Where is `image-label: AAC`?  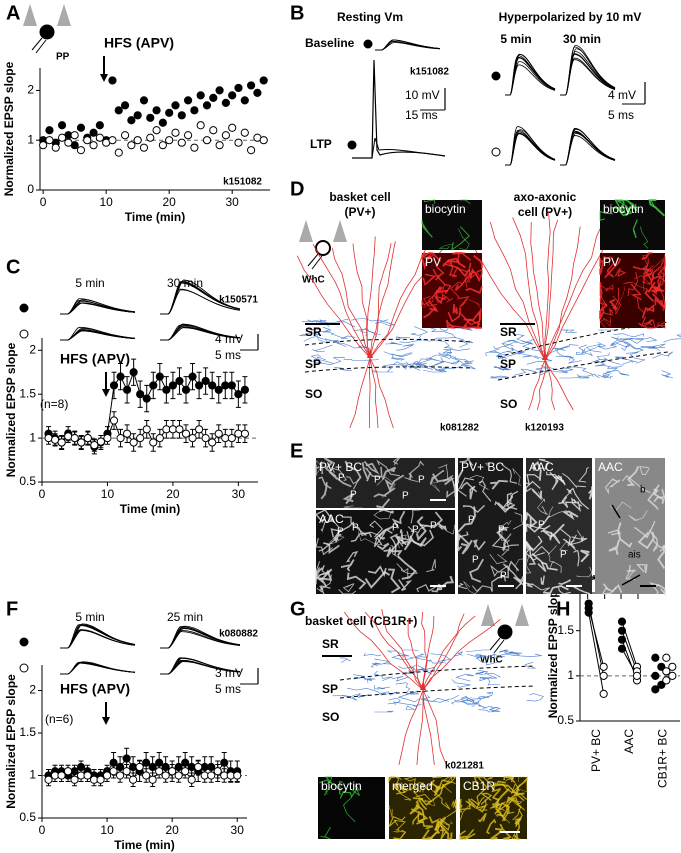
image-label: AAC is located at coordinates (541, 467).